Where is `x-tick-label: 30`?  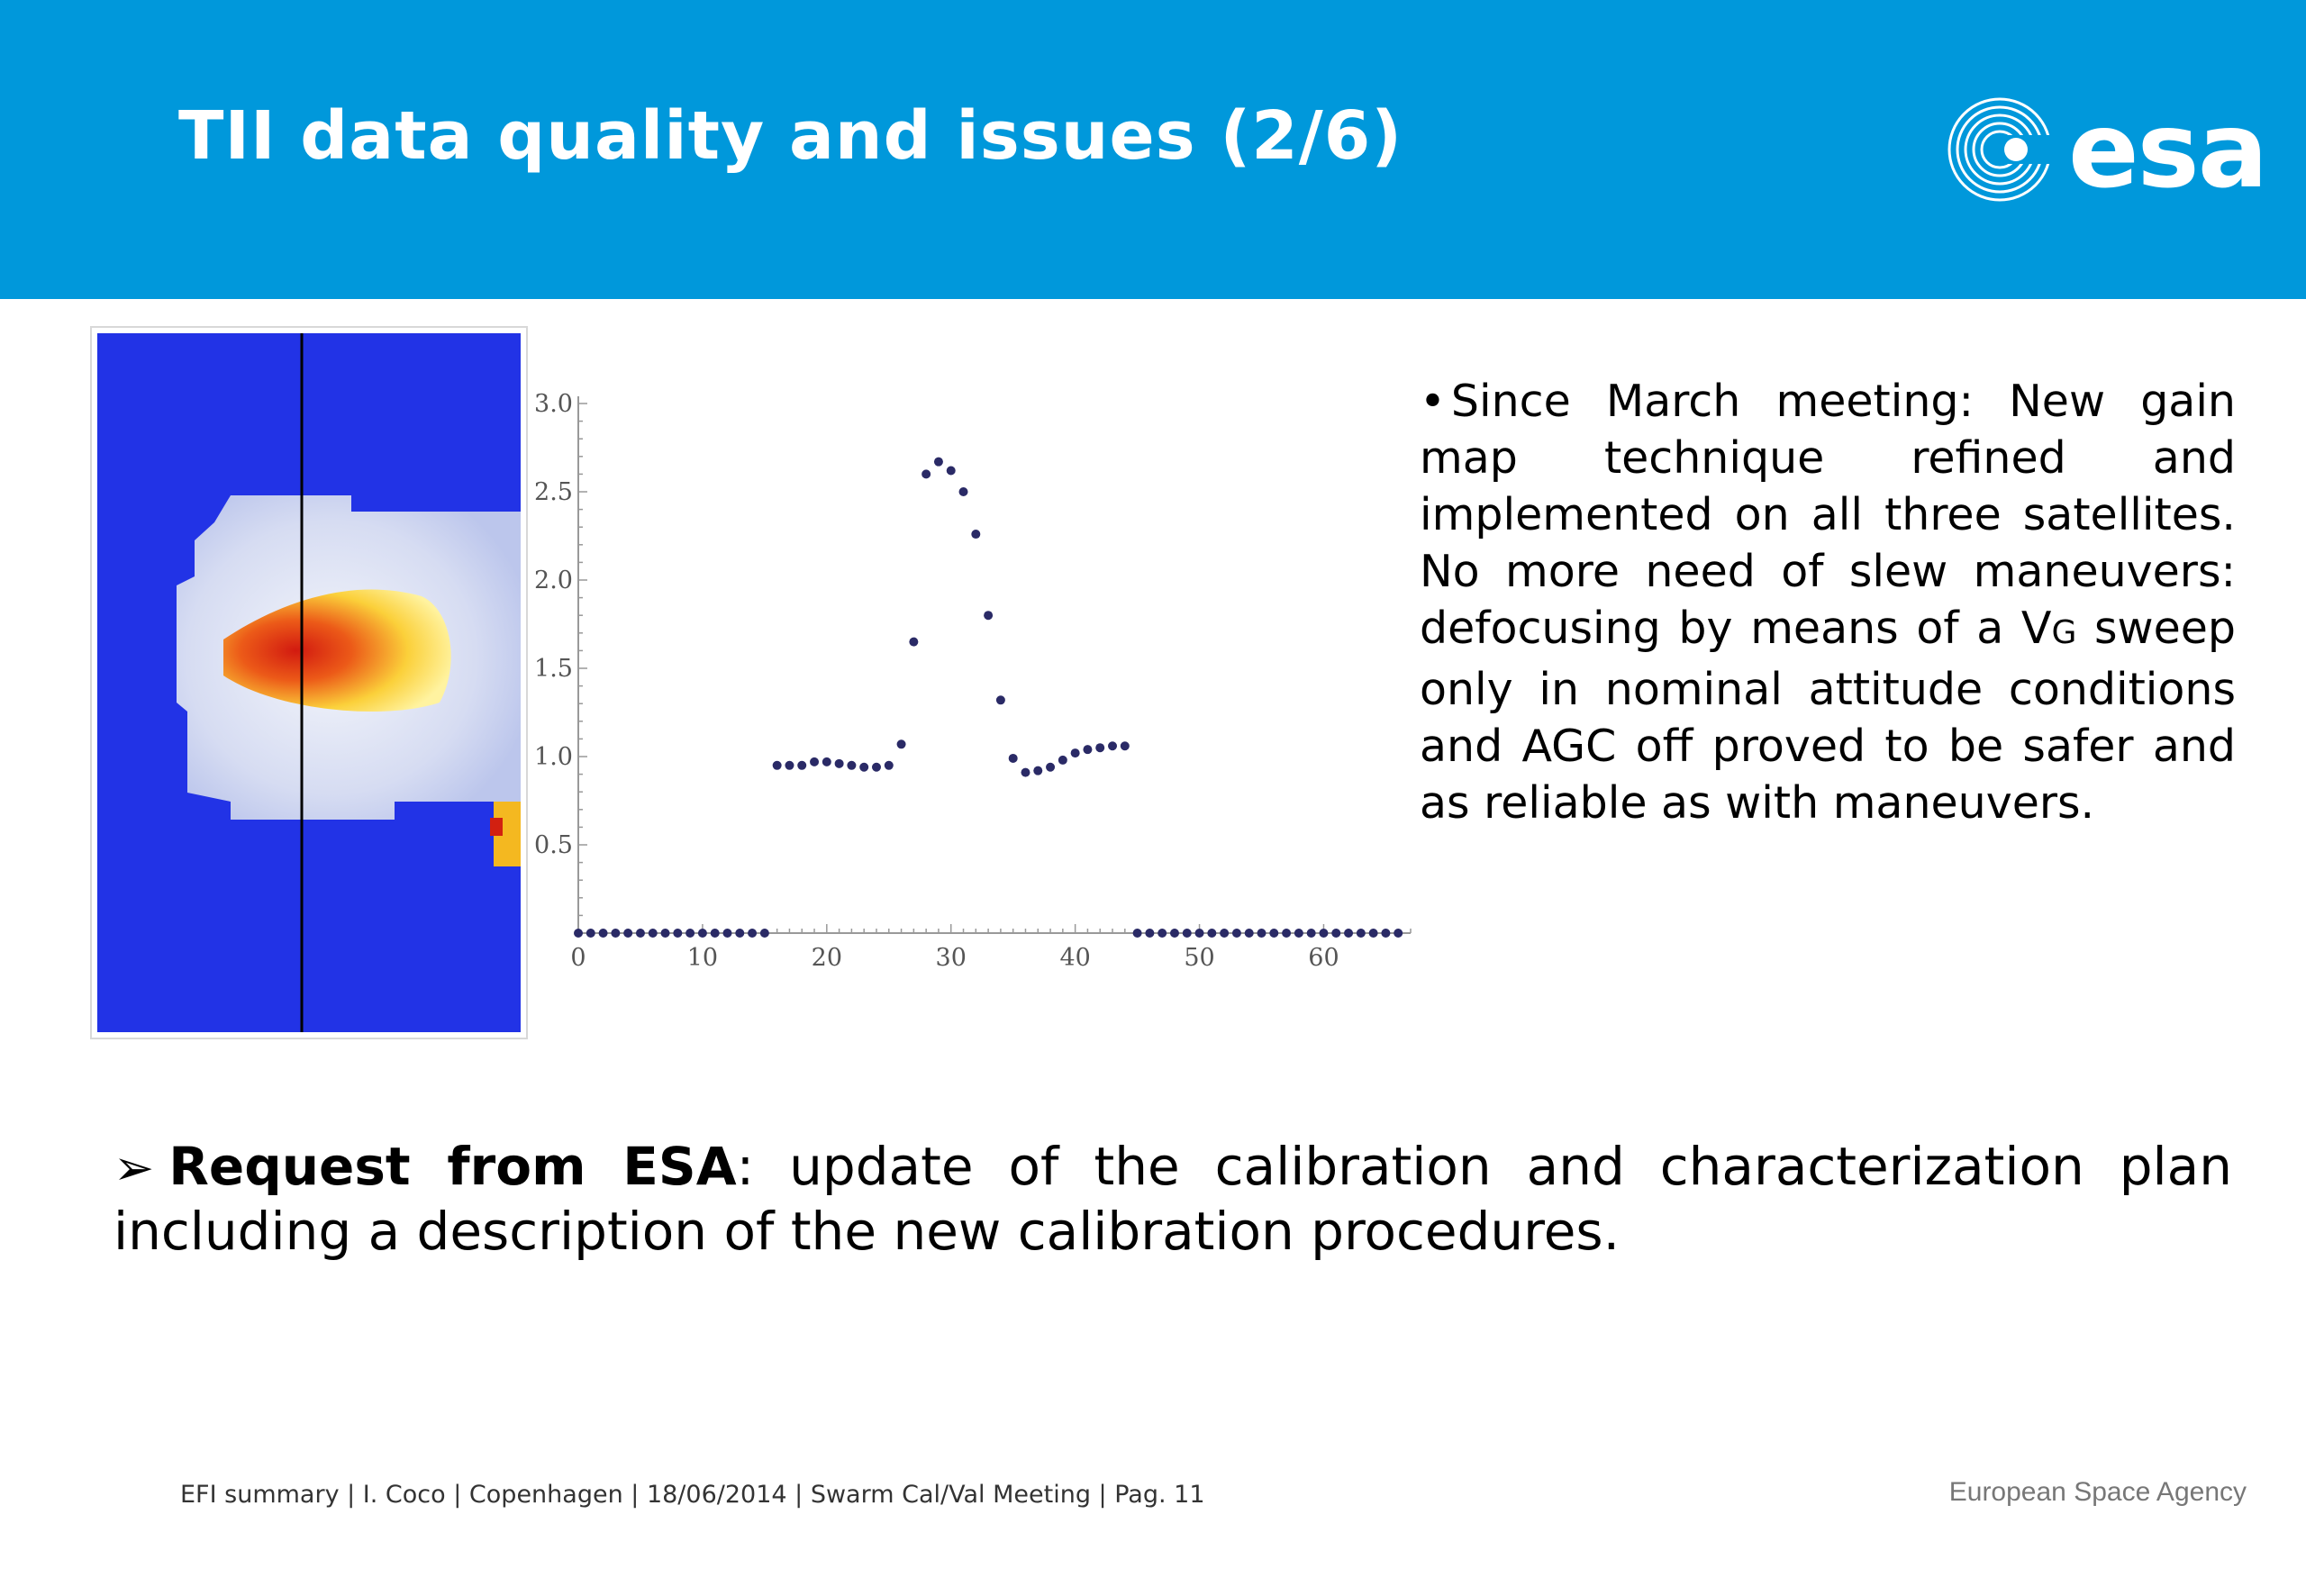 x-tick-label: 30 is located at coordinates (951, 958).